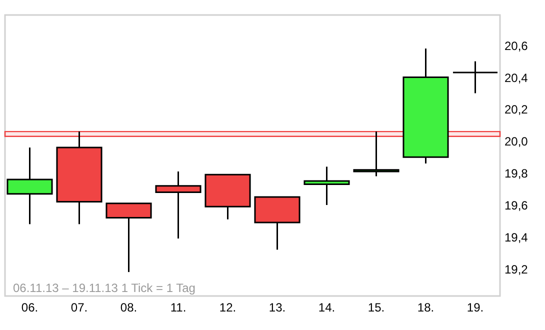  What do you see at coordinates (516, 173) in the screenshot?
I see `y-tick-label: 19,8` at bounding box center [516, 173].